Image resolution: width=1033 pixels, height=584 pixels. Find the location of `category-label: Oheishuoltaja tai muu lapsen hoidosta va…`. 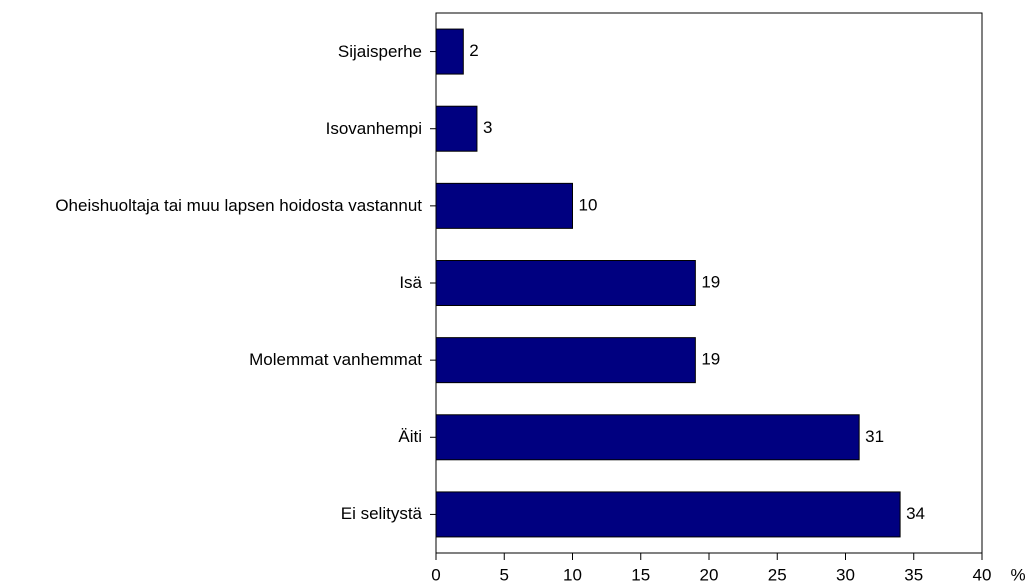

category-label: Oheishuoltaja tai muu lapsen hoidosta va… is located at coordinates (211, 206).